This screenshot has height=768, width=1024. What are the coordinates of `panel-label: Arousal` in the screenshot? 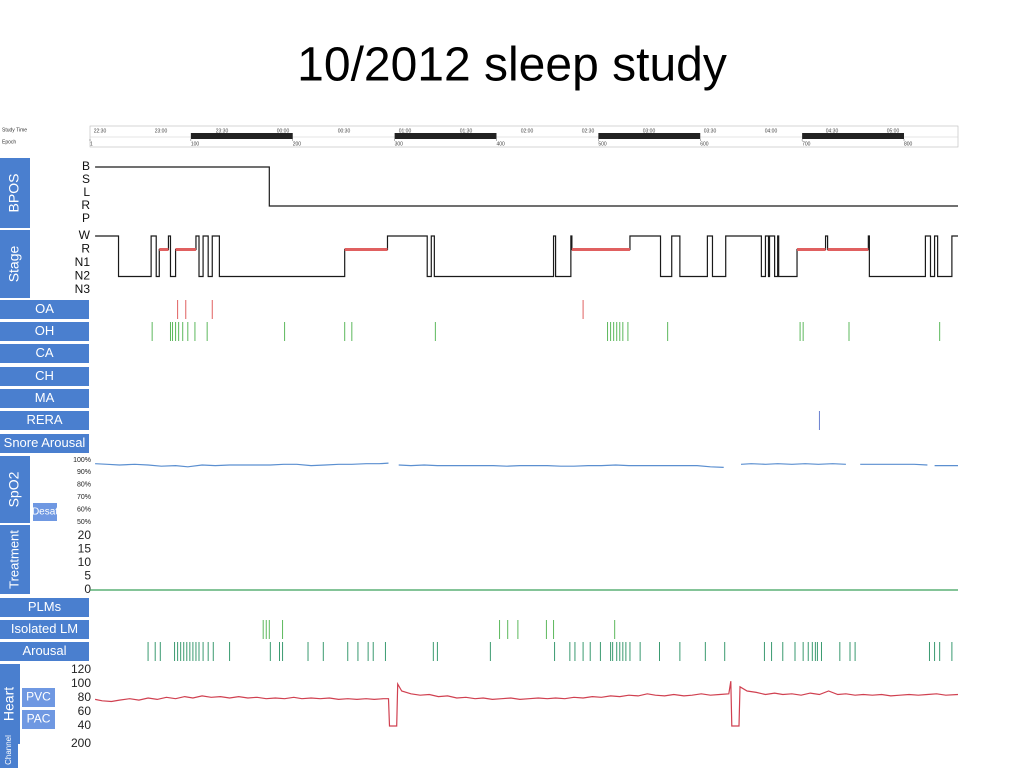 It's located at (44, 650).